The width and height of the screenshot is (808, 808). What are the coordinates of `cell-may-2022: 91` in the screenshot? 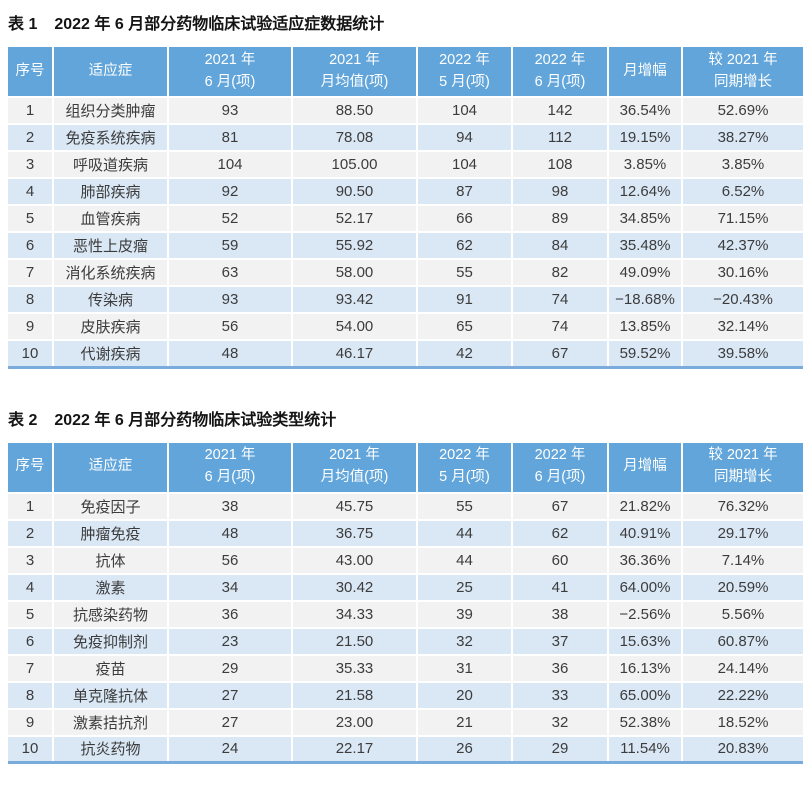 It's located at (464, 299).